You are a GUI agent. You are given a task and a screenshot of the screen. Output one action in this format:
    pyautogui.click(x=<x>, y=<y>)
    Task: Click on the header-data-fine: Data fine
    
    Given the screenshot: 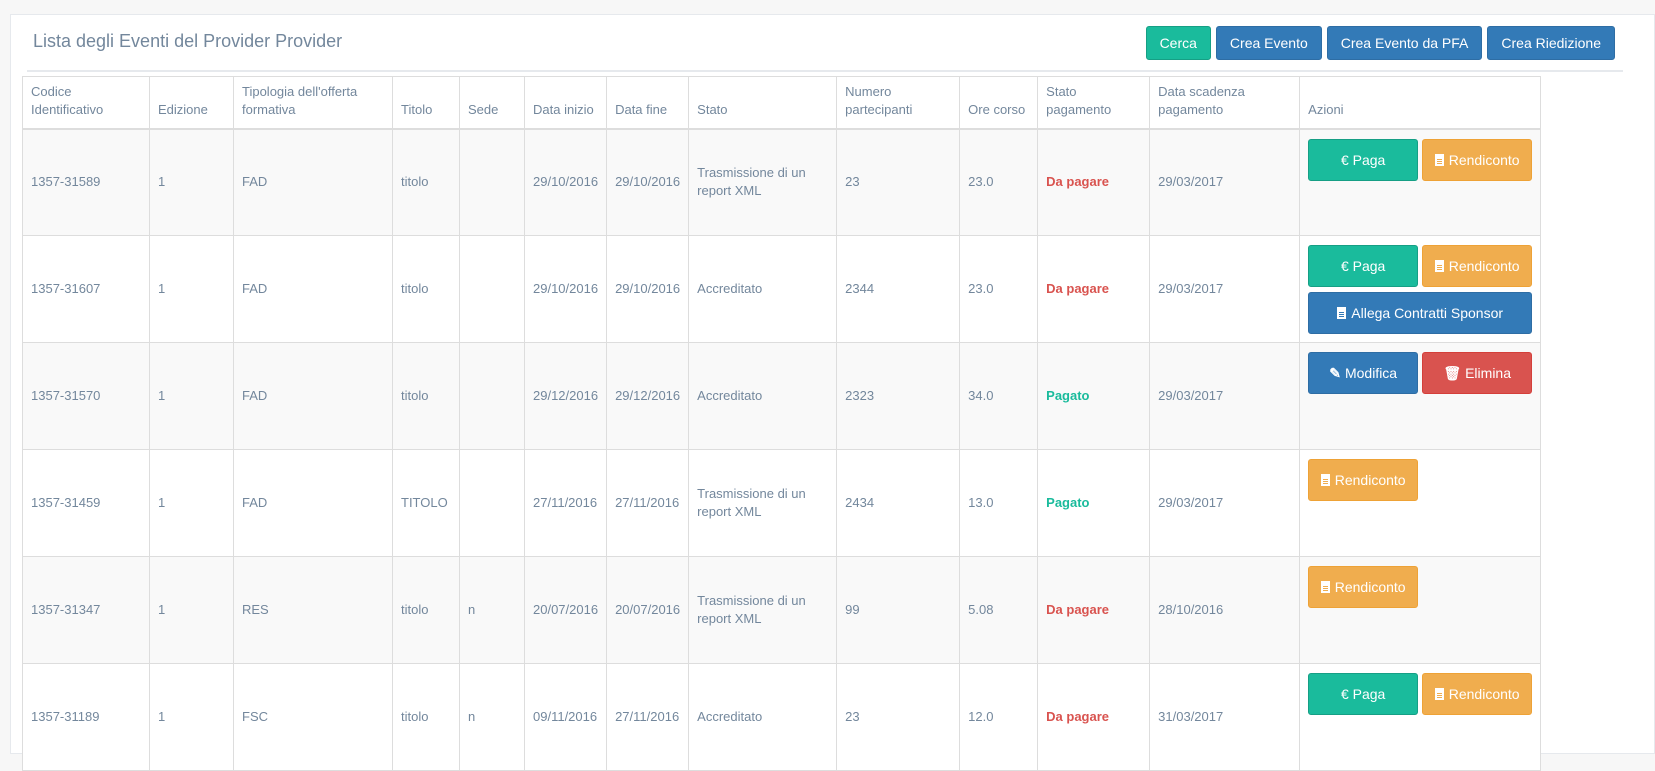 What is the action you would take?
    pyautogui.click(x=648, y=103)
    